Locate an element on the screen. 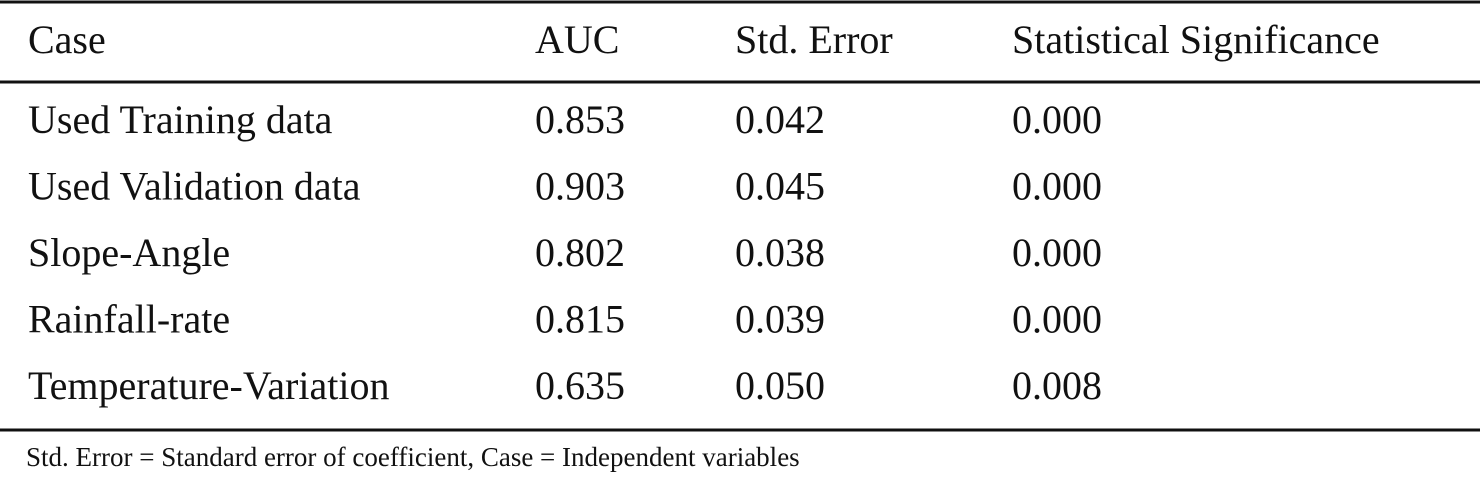 The height and width of the screenshot is (481, 1480). table-cell: Used Training data is located at coordinates (180, 119).